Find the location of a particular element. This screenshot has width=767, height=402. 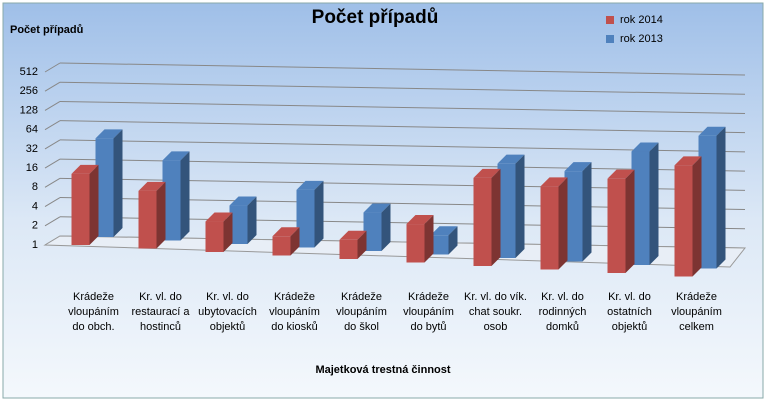

x-axis-title: Majetková trestná činnost is located at coordinates (382, 370).